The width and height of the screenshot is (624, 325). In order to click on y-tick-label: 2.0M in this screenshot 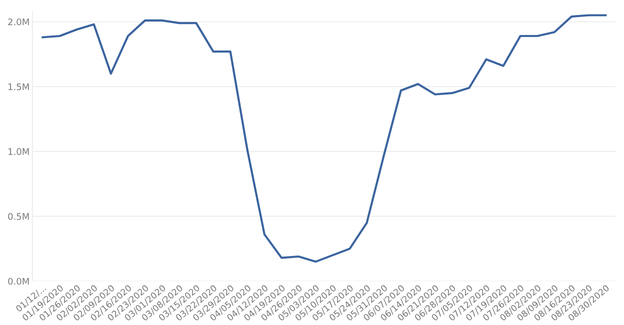, I will do `click(18, 22)`.